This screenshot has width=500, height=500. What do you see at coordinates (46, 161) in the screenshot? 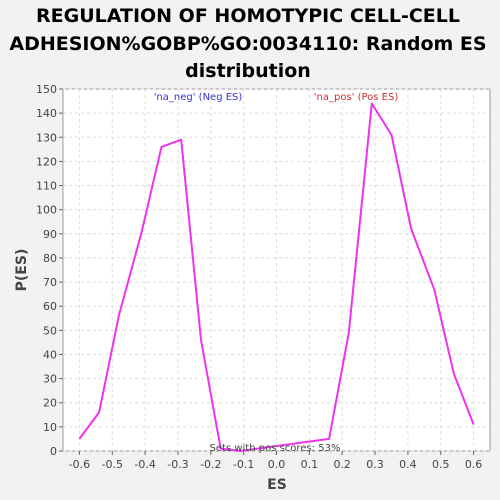
I see `y-tick-label: 120` at bounding box center [46, 161].